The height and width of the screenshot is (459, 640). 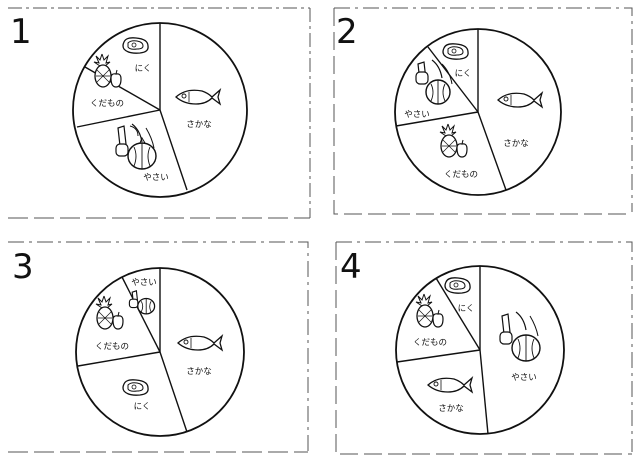 What do you see at coordinates (347, 32) in the screenshot?
I see `panel-number: 2` at bounding box center [347, 32].